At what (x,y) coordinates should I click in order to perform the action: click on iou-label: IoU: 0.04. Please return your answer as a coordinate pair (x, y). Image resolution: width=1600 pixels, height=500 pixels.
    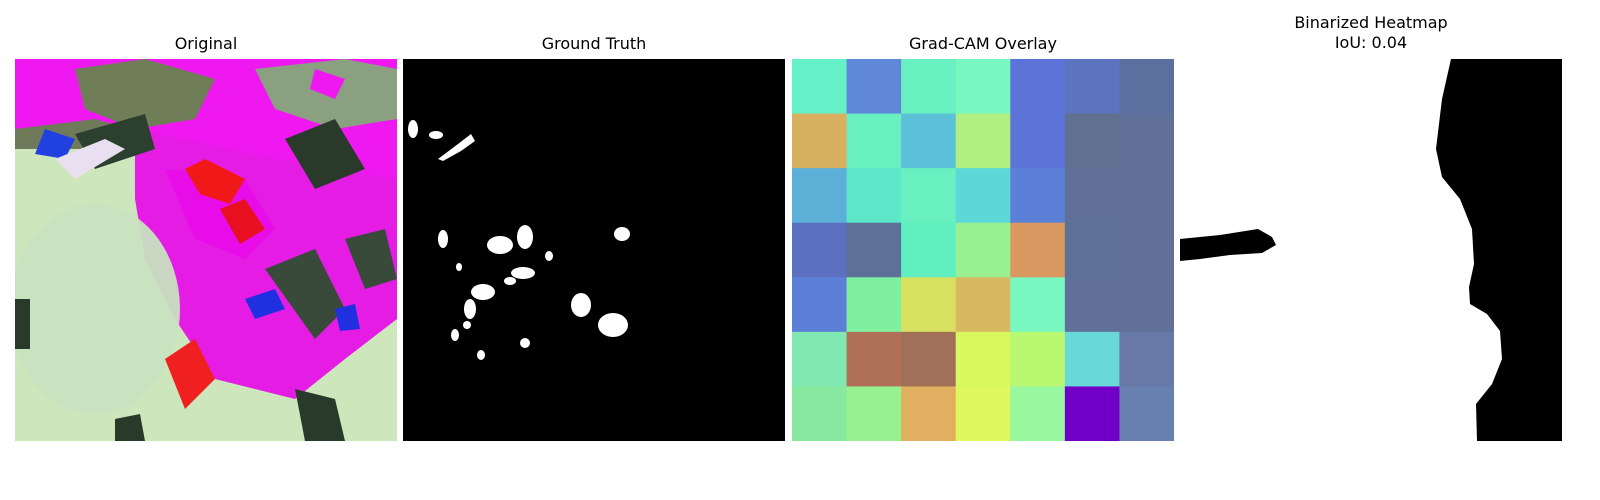
    Looking at the image, I should click on (1371, 42).